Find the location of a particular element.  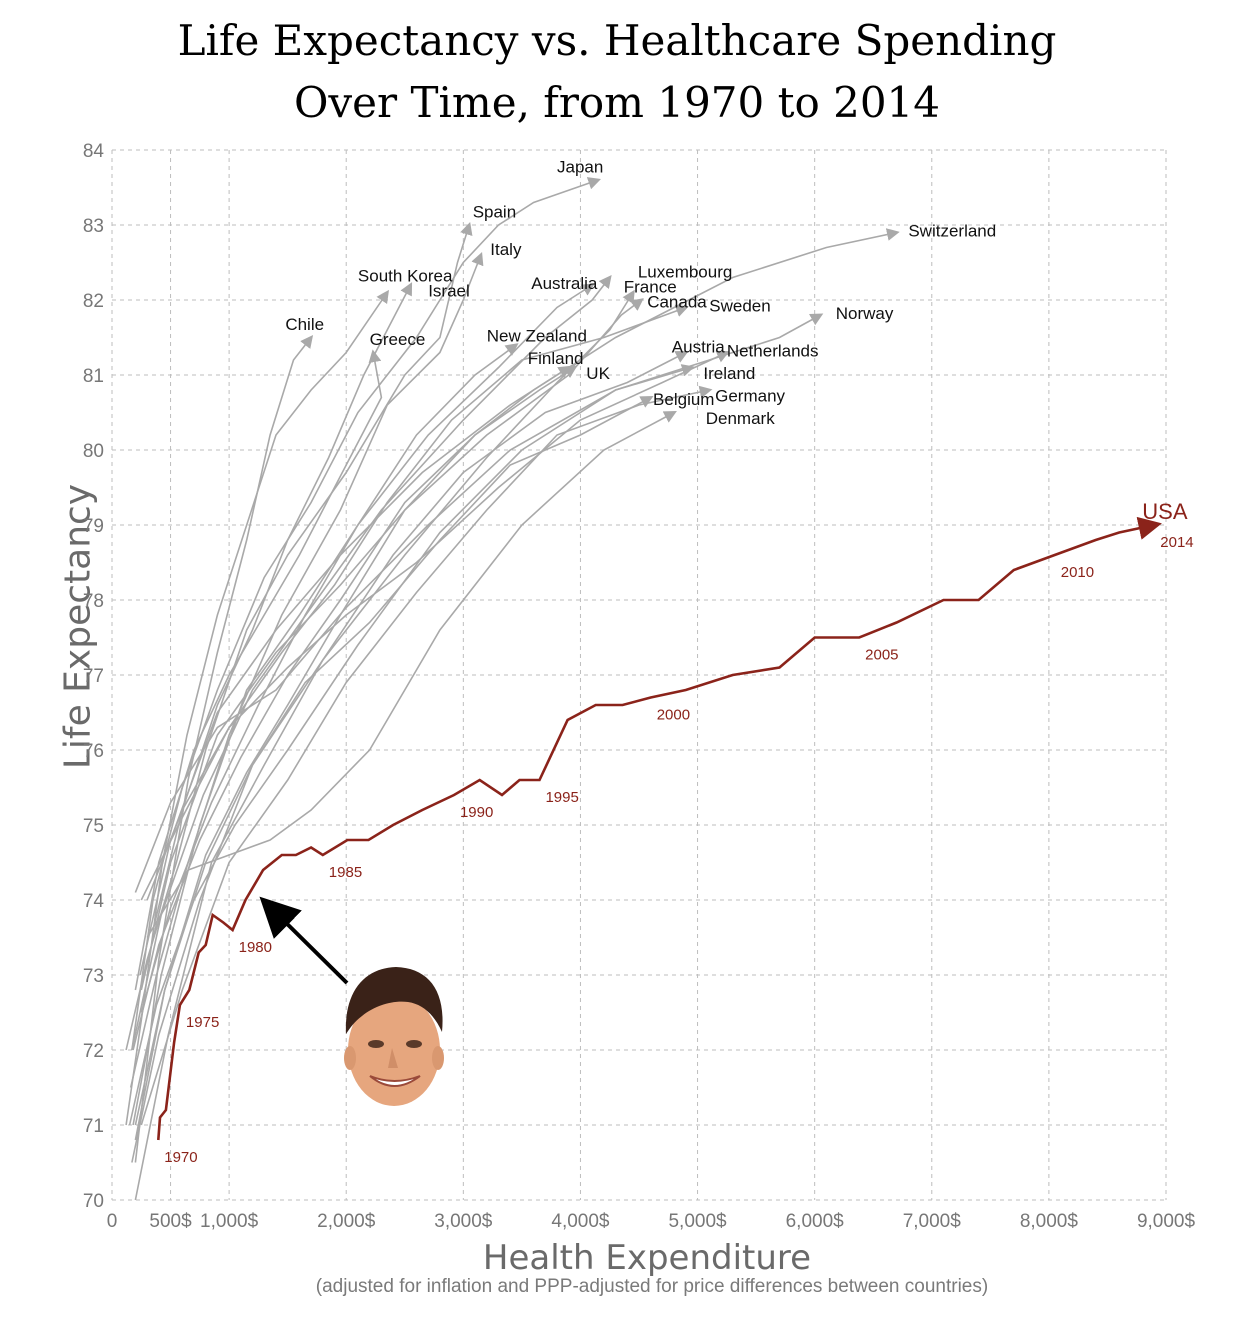

y-tick-label: 70 is located at coordinates (93, 1201).